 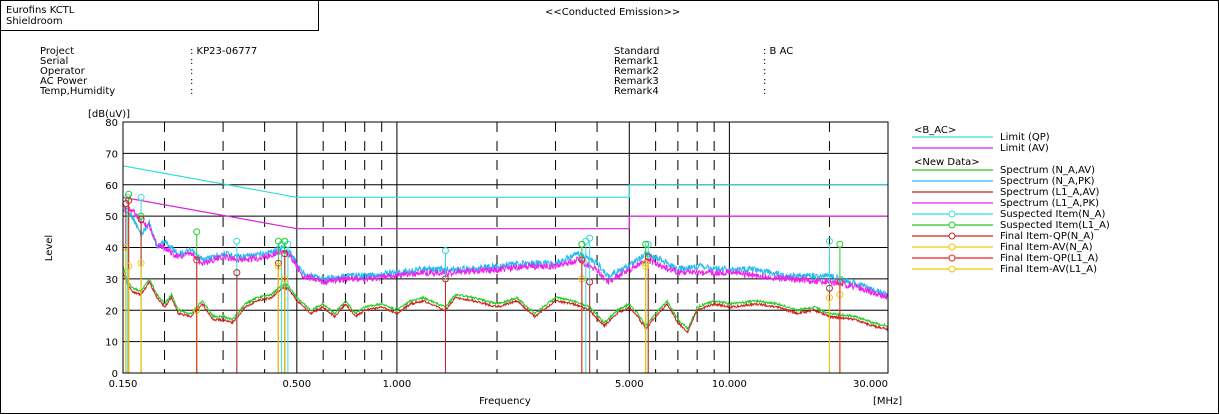 I want to click on legend-item-label: Limit (QP), so click(x=1025, y=137).